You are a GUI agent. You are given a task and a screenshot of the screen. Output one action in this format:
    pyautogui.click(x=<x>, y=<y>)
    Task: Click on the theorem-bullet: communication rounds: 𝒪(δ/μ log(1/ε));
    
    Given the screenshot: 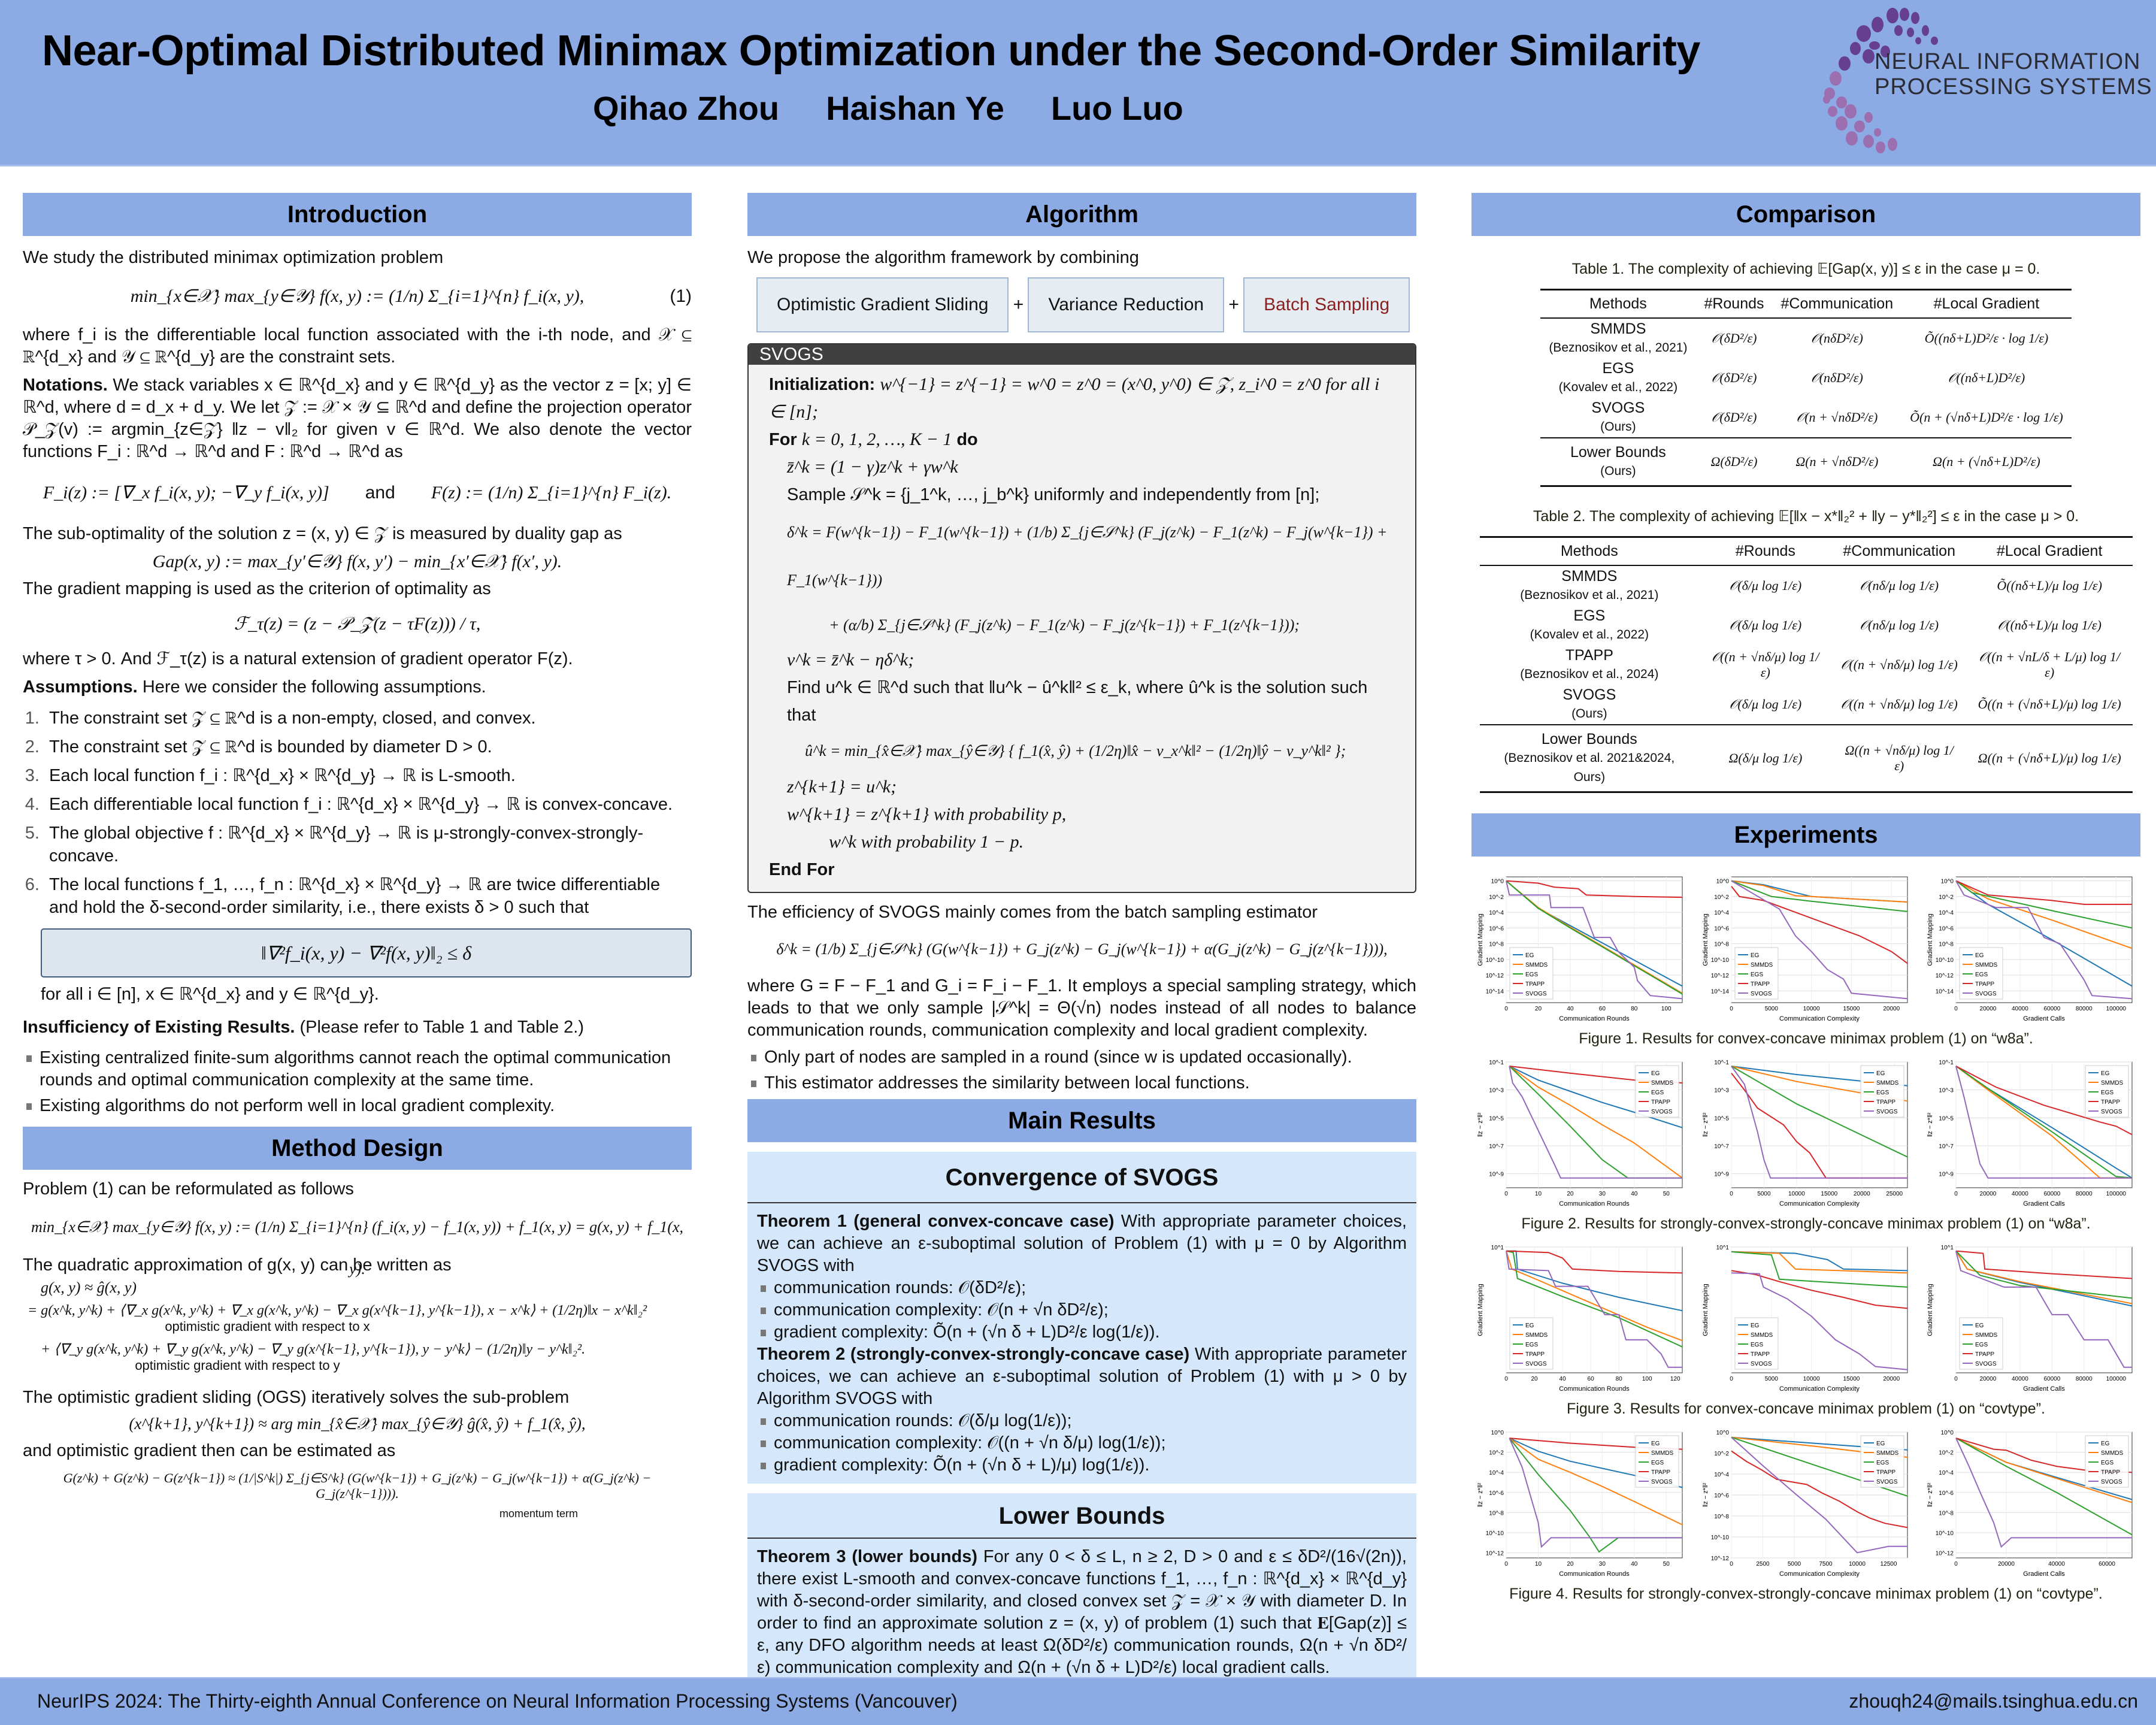 What is the action you would take?
    pyautogui.click(x=1082, y=1421)
    